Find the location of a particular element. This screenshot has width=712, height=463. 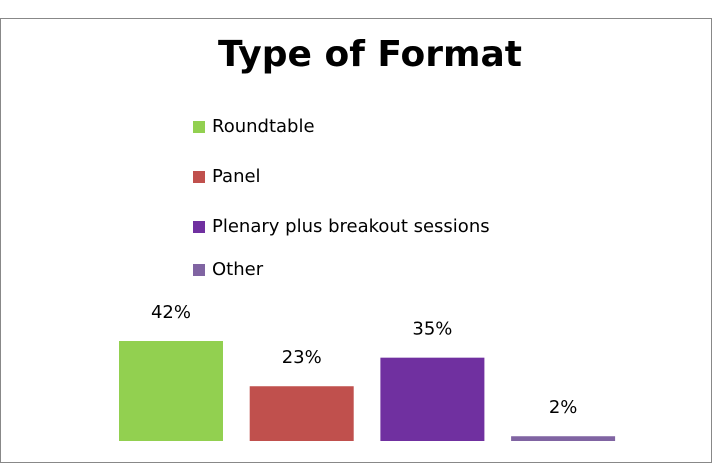

value-label: 42% is located at coordinates (171, 312).